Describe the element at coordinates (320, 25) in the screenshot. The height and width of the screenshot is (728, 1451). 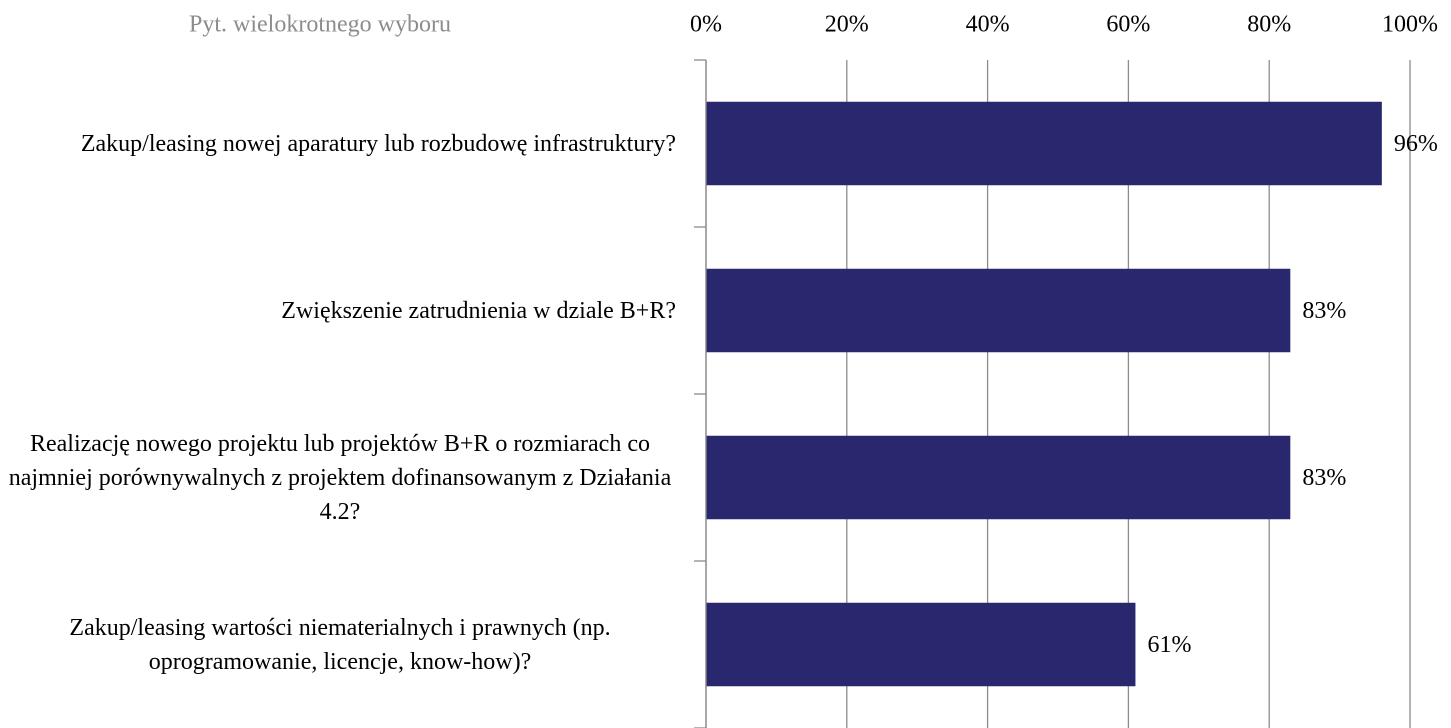
I see `chart-title: Pyt. wielokrotnego wyboru` at that location.